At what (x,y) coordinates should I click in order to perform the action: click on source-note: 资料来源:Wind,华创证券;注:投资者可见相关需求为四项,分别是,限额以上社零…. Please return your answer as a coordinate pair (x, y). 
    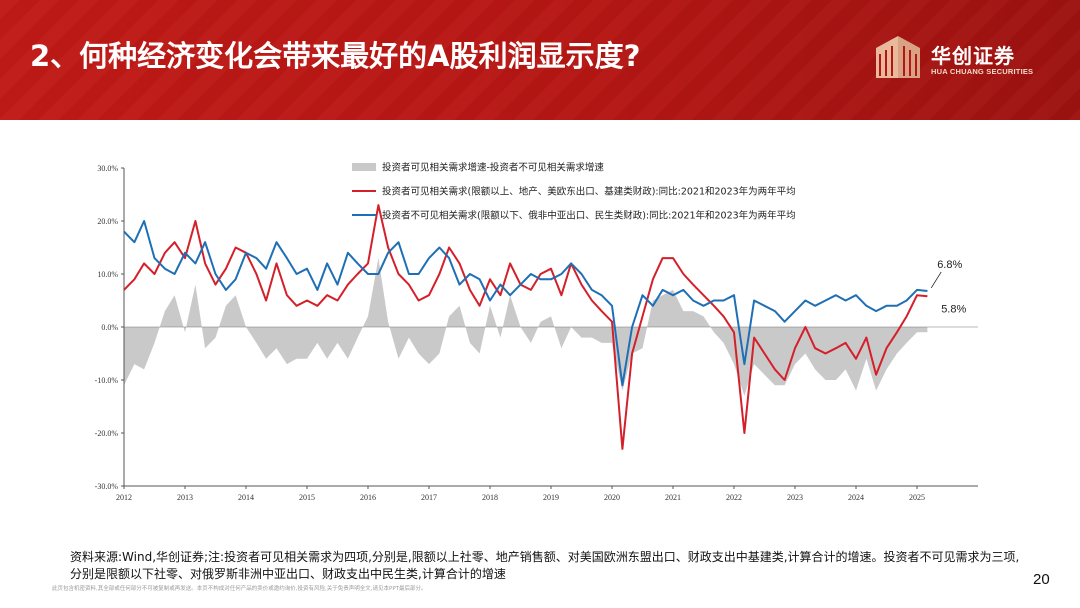
    Looking at the image, I should click on (545, 565).